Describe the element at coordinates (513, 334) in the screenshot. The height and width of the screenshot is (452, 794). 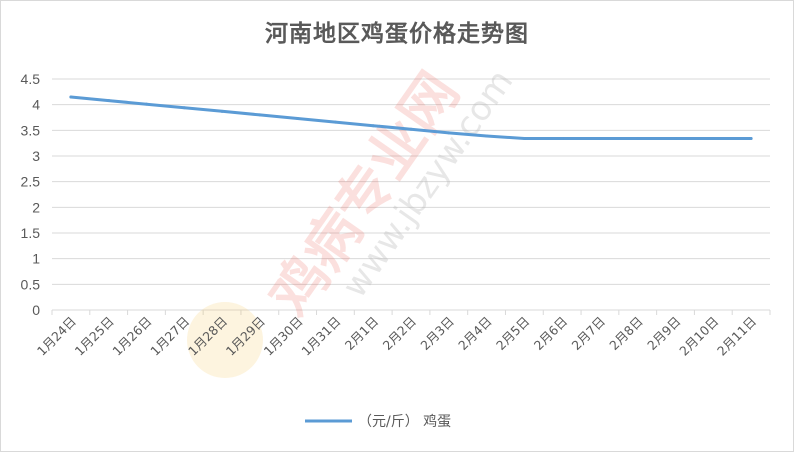
I see `x-tick-label: 2月5日` at that location.